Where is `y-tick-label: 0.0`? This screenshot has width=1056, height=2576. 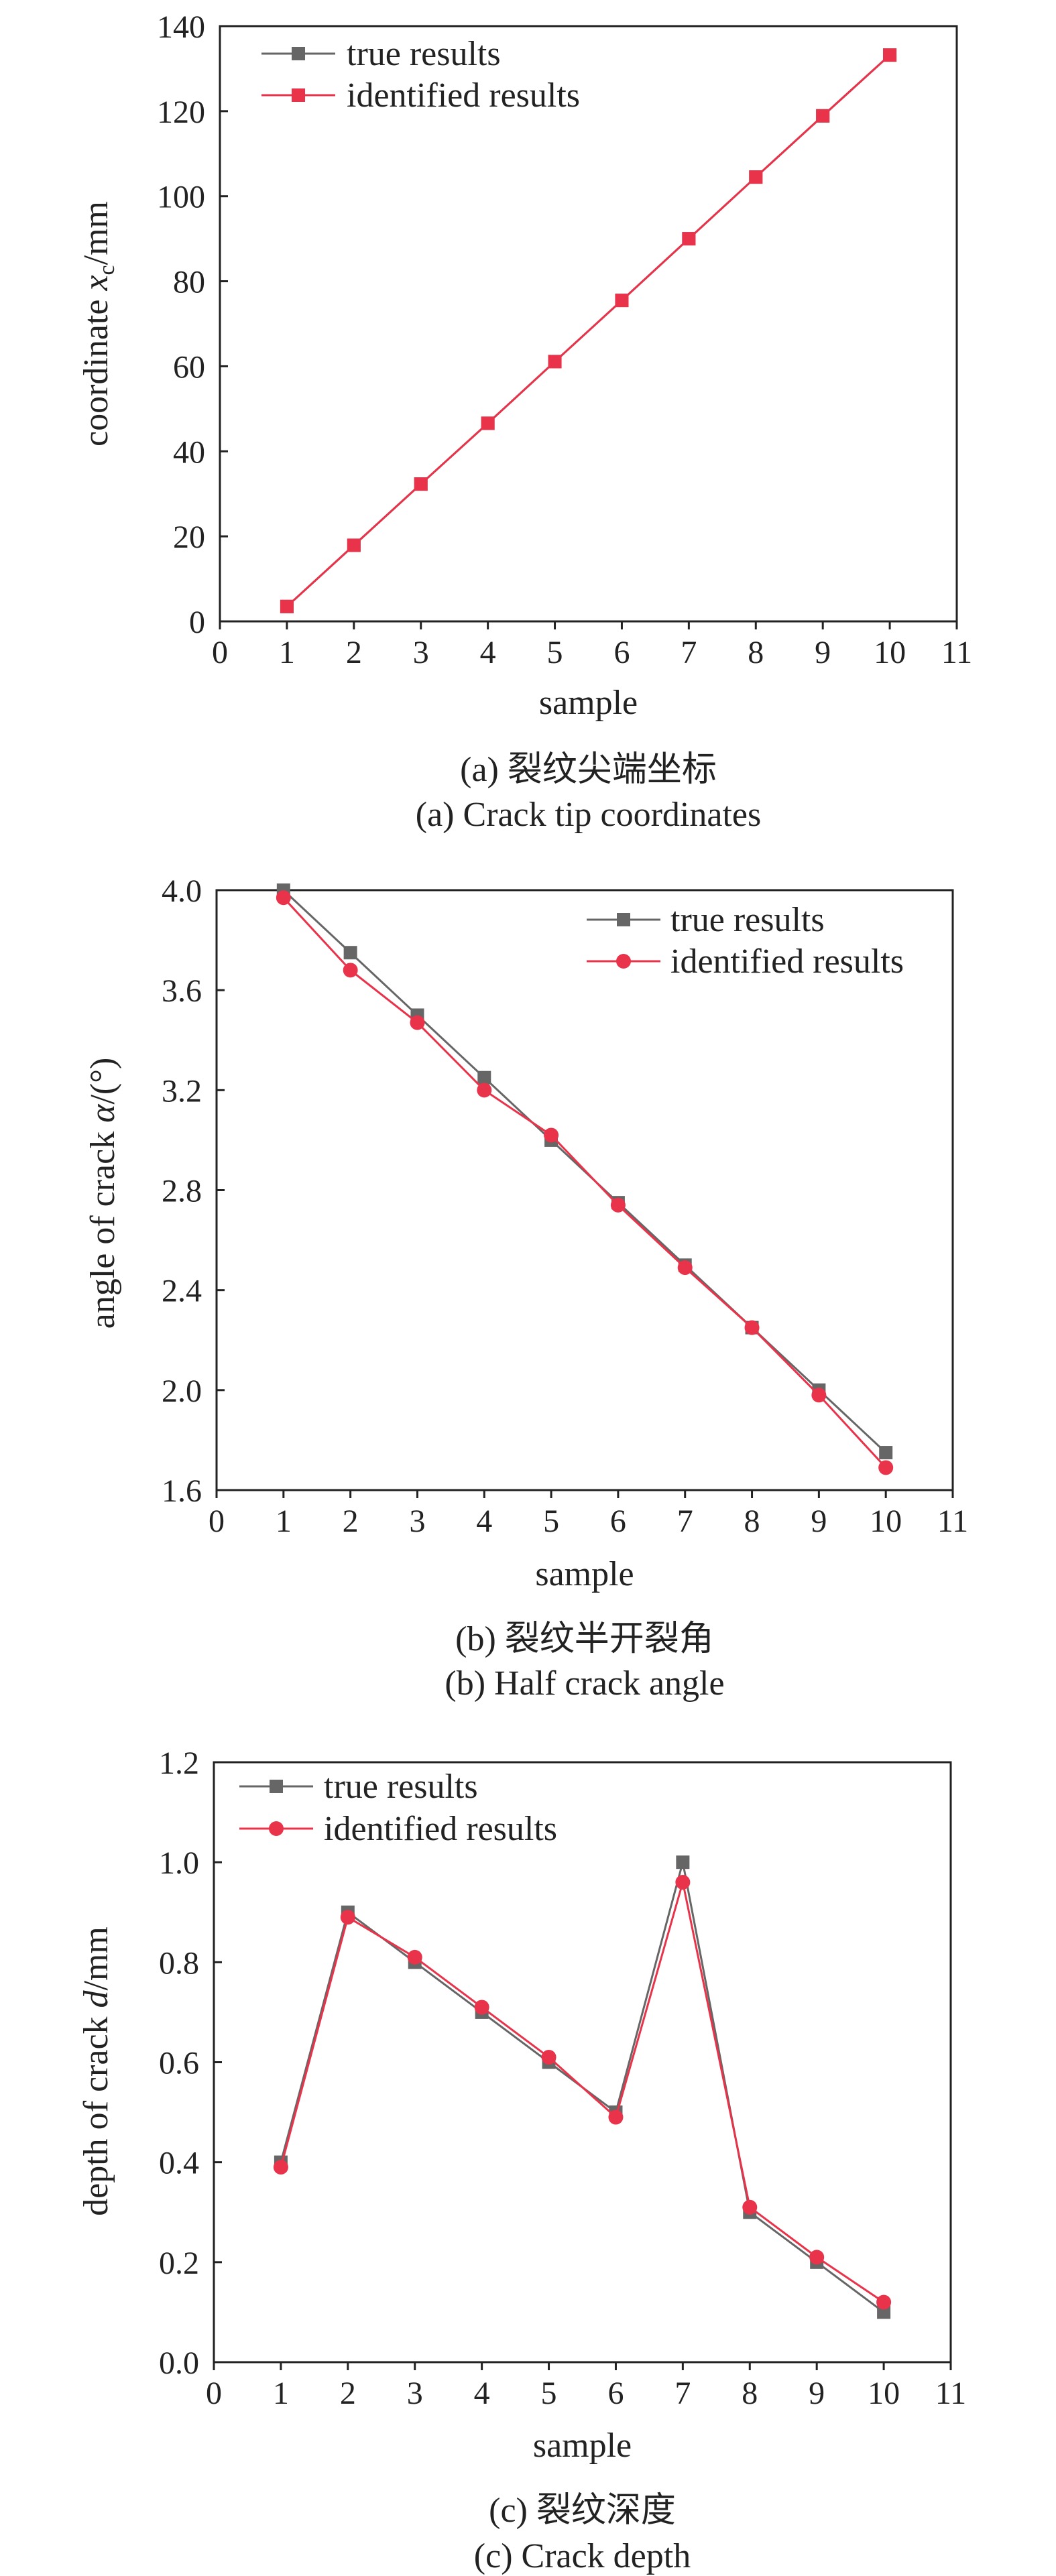 y-tick-label: 0.0 is located at coordinates (179, 2363).